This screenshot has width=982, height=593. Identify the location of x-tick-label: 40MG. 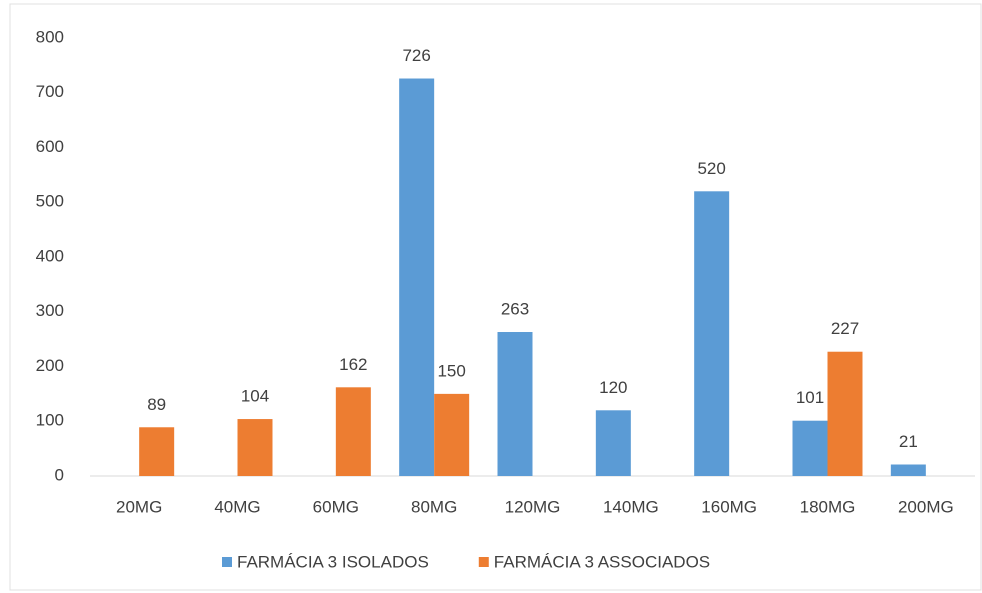
(237, 506).